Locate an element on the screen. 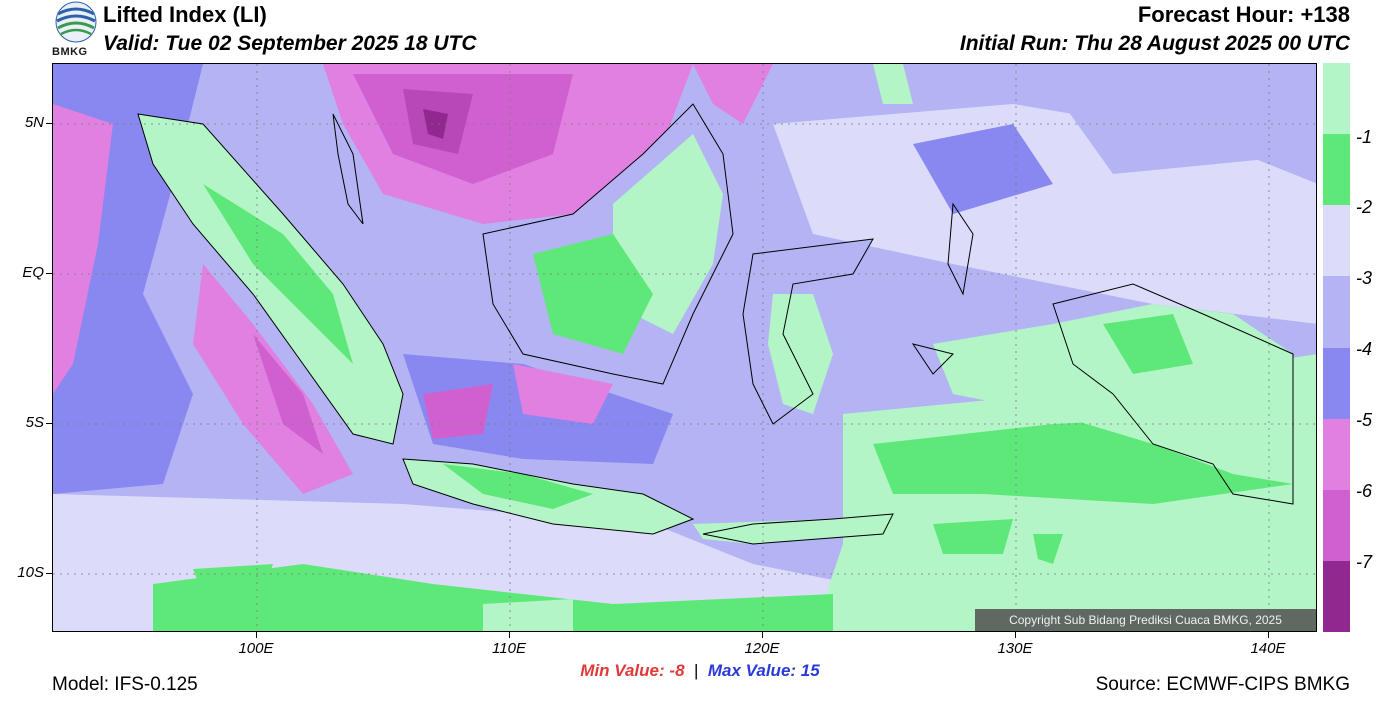  colorbar is located at coordinates (1336, 347).